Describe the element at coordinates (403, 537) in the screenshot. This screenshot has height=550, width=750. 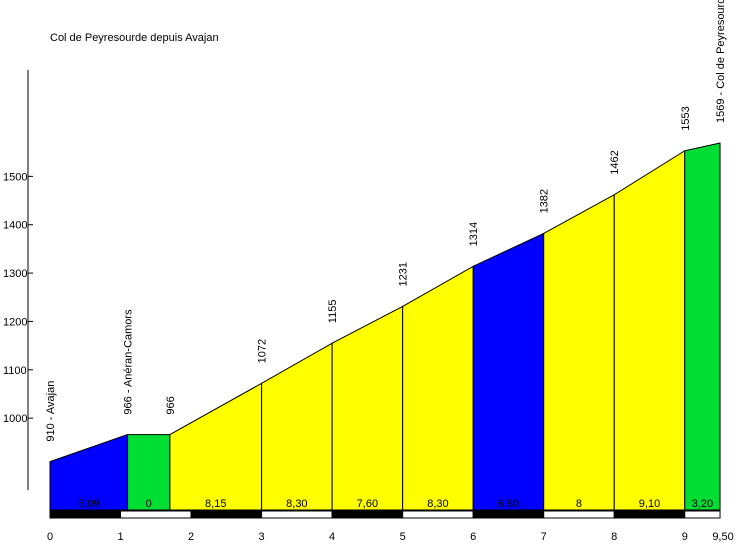
I see `x-tick-label: 5` at that location.